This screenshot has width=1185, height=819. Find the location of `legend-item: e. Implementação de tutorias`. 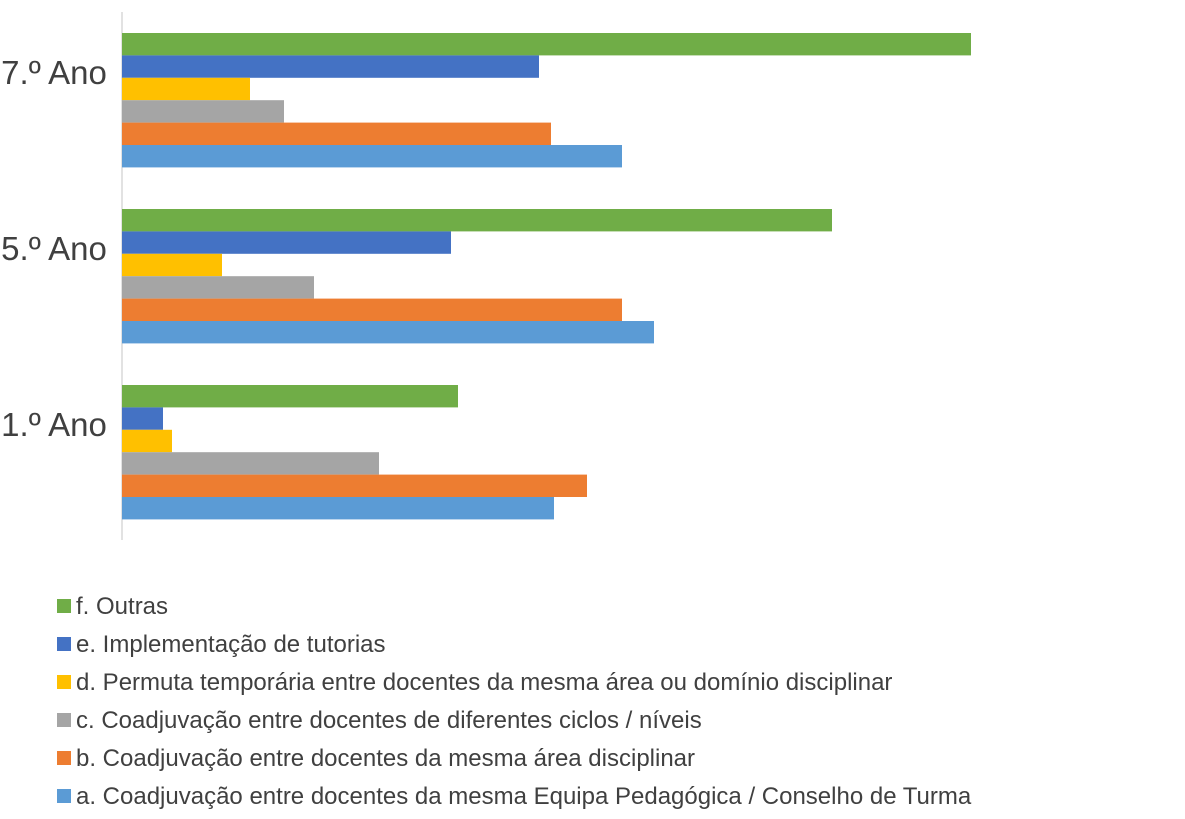

legend-item: e. Implementação de tutorias is located at coordinates (221, 645).